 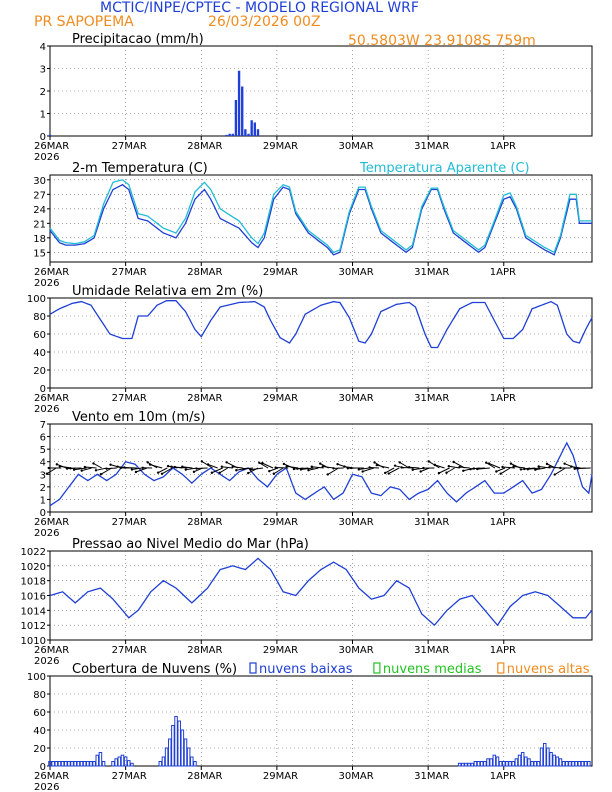 What do you see at coordinates (33, 582) in the screenshot?
I see `y-tick-label: 1018` at bounding box center [33, 582].